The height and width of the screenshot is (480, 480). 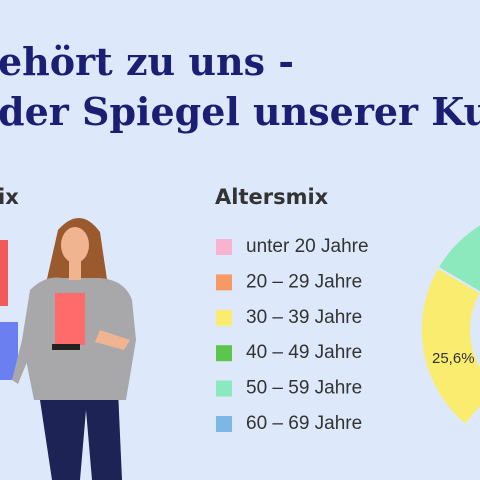 What do you see at coordinates (304, 317) in the screenshot?
I see `legend-label: 30 – 39 Jahre` at bounding box center [304, 317].